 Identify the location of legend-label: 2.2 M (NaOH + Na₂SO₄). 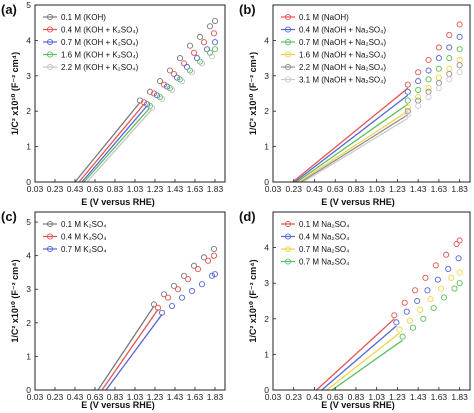
(342, 67).